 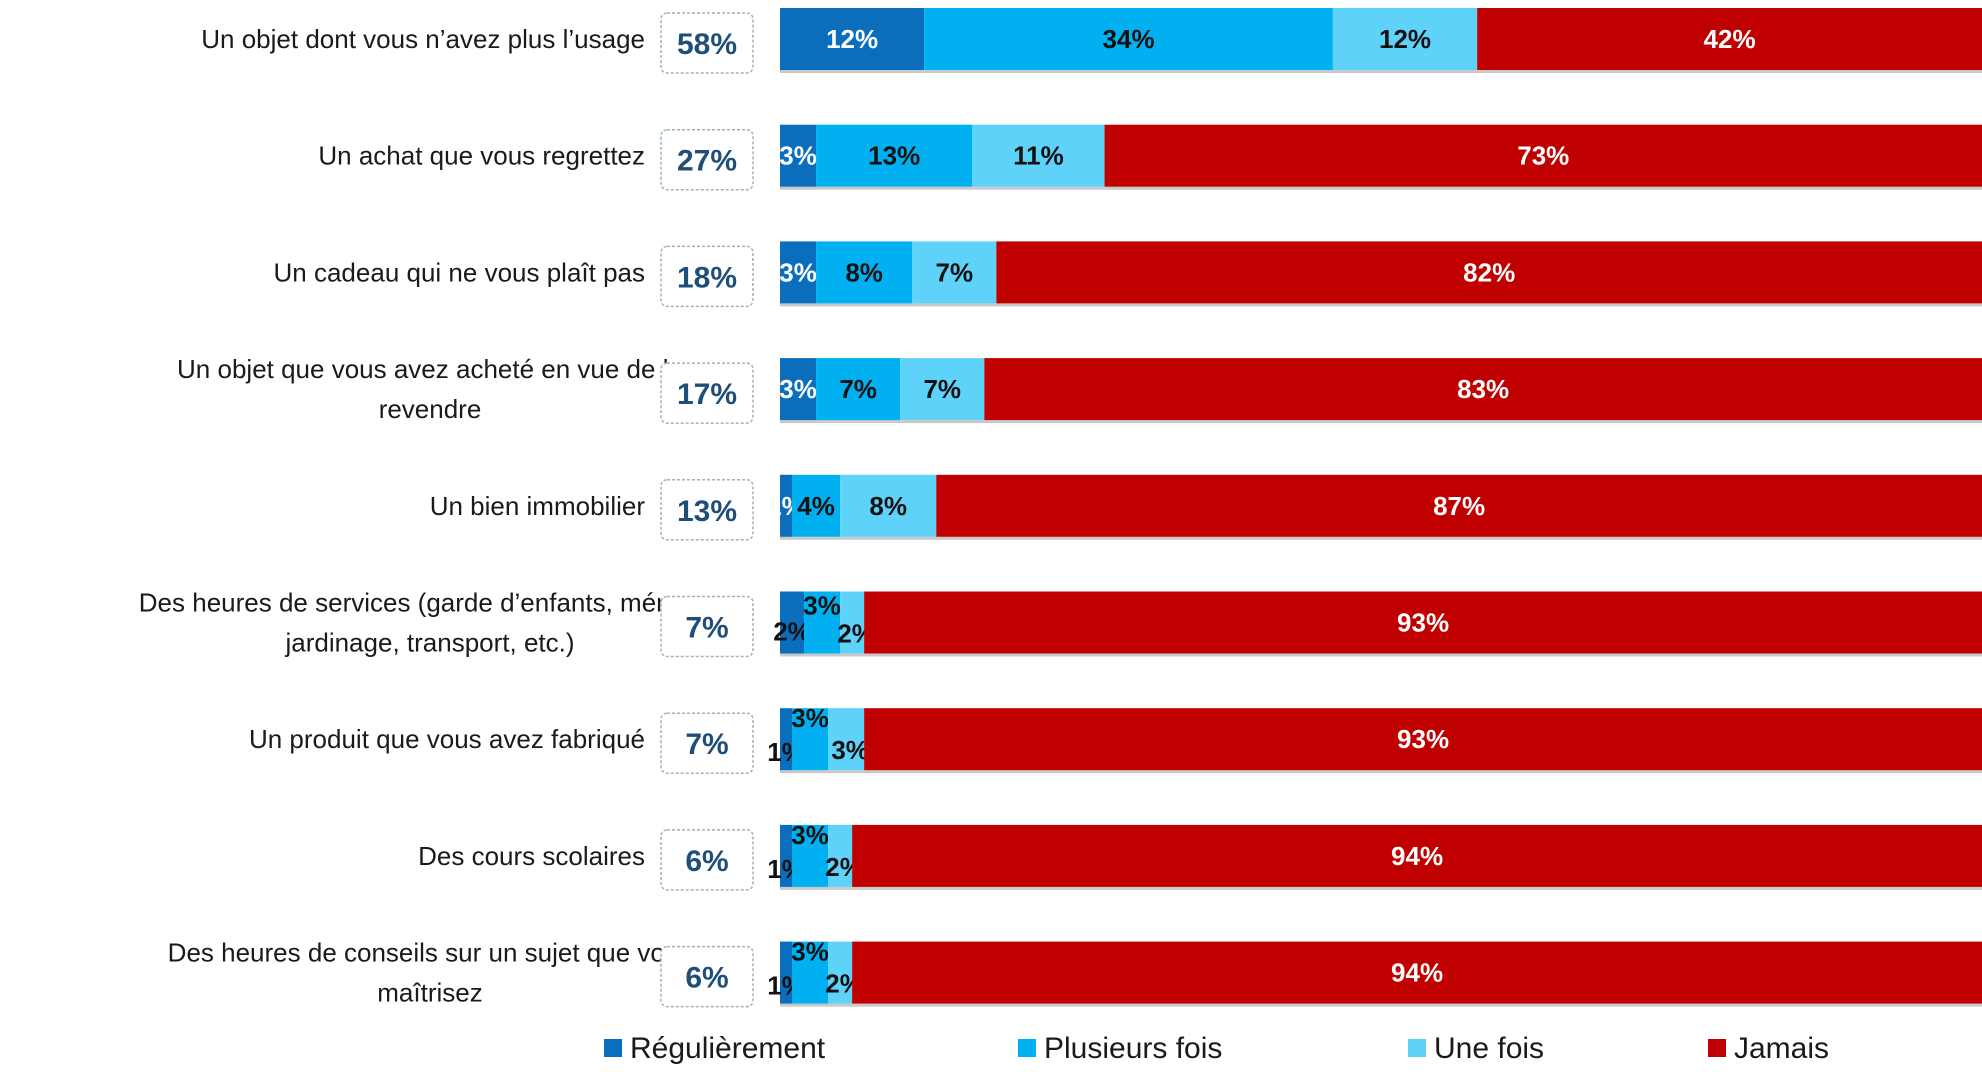 I want to click on legend-label: Plusieurs fois, so click(x=1133, y=1048).